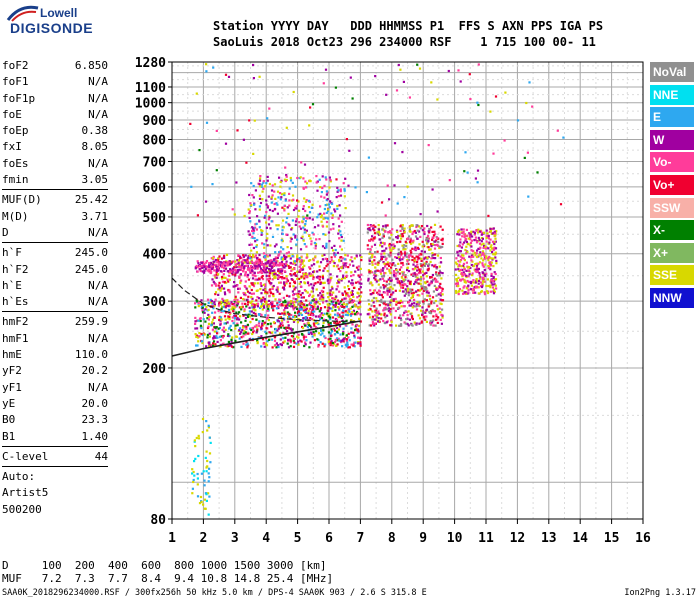 This screenshot has height=600, width=700. What do you see at coordinates (266, 300) in the screenshot?
I see `trace-upper` at bounding box center [266, 300].